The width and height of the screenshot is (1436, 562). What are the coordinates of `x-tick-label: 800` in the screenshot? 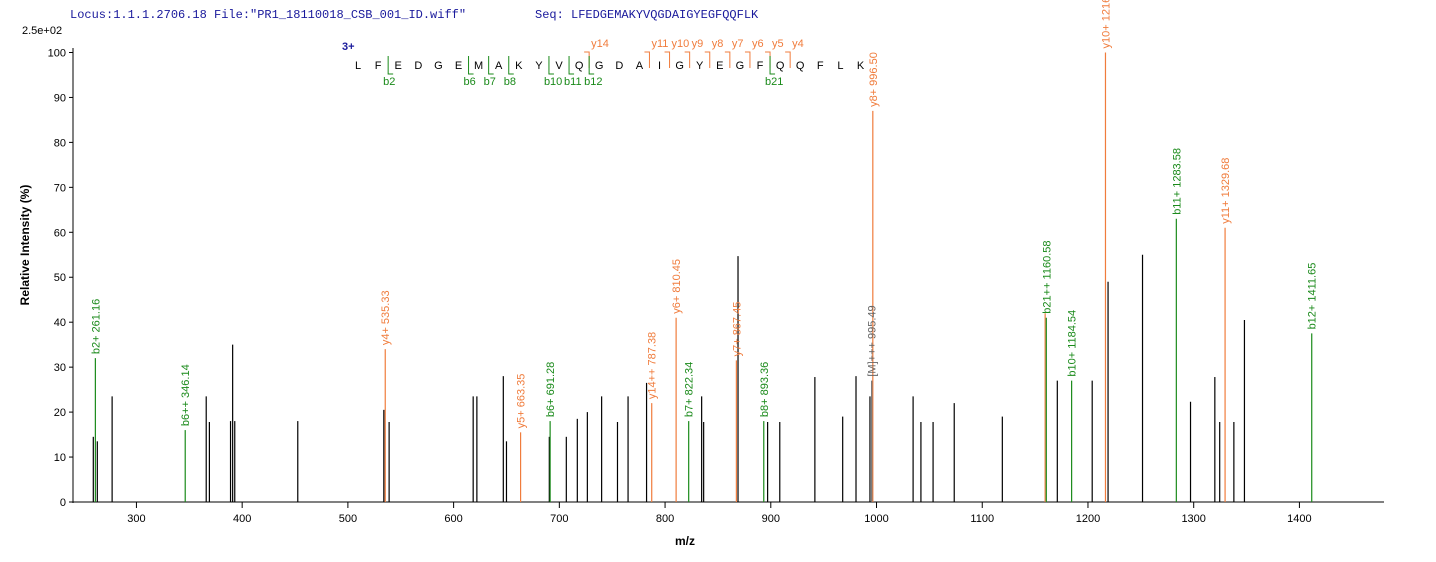 It's located at (665, 519).